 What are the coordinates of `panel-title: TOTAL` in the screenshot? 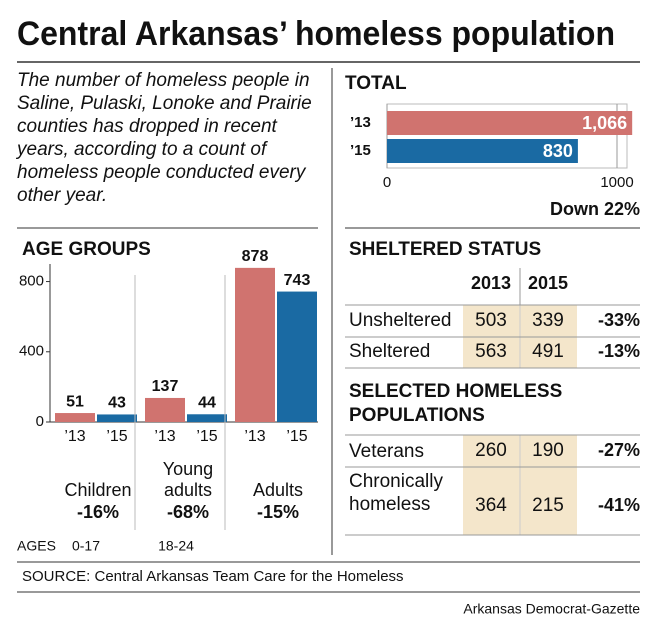 It's located at (376, 83).